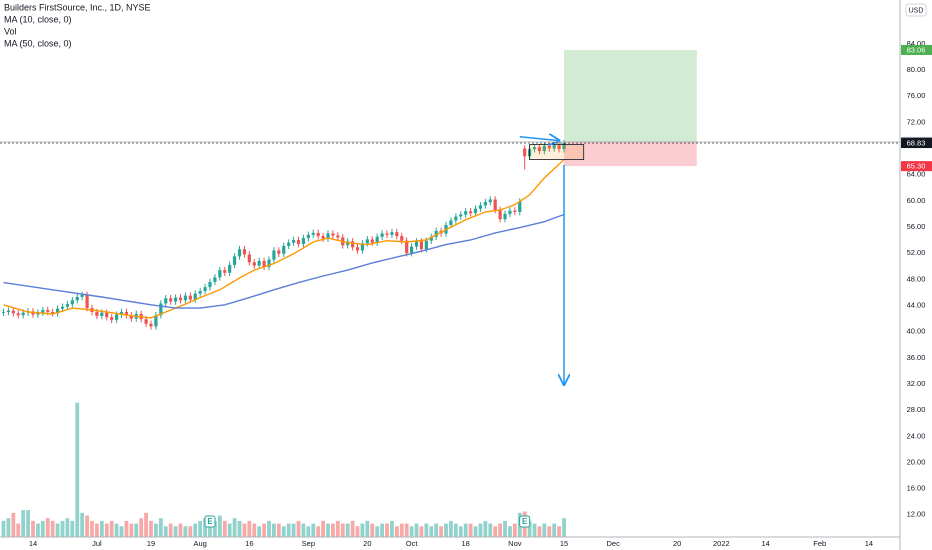 Image resolution: width=932 pixels, height=550 pixels. I want to click on y-tick-label: 28.00, so click(916, 409).